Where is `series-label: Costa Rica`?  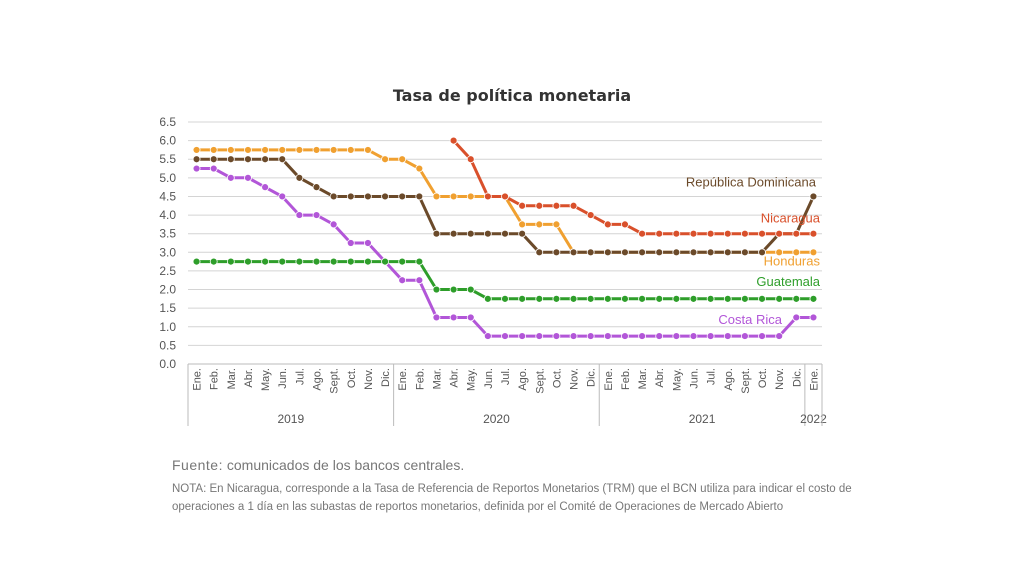
series-label: Costa Rica is located at coordinates (750, 319).